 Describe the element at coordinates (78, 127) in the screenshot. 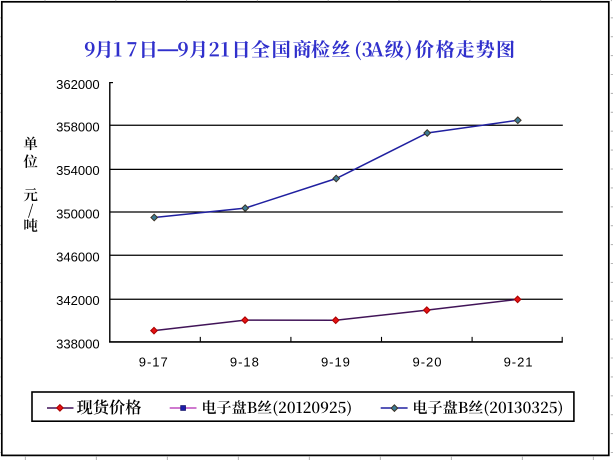

I see `svg-text: 358000` at that location.